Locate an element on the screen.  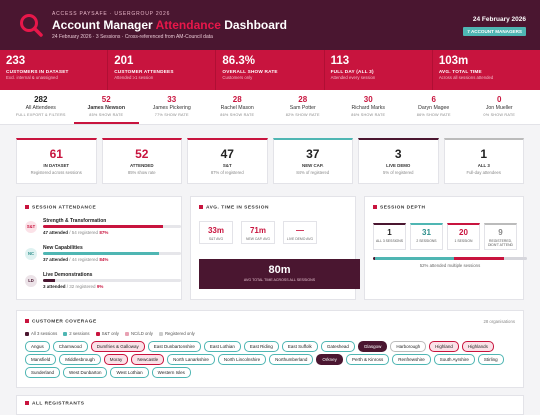
tab-account-manager: 282 All Attendees FULL EXPORT & FILTERS is located at coordinates (41, 107).